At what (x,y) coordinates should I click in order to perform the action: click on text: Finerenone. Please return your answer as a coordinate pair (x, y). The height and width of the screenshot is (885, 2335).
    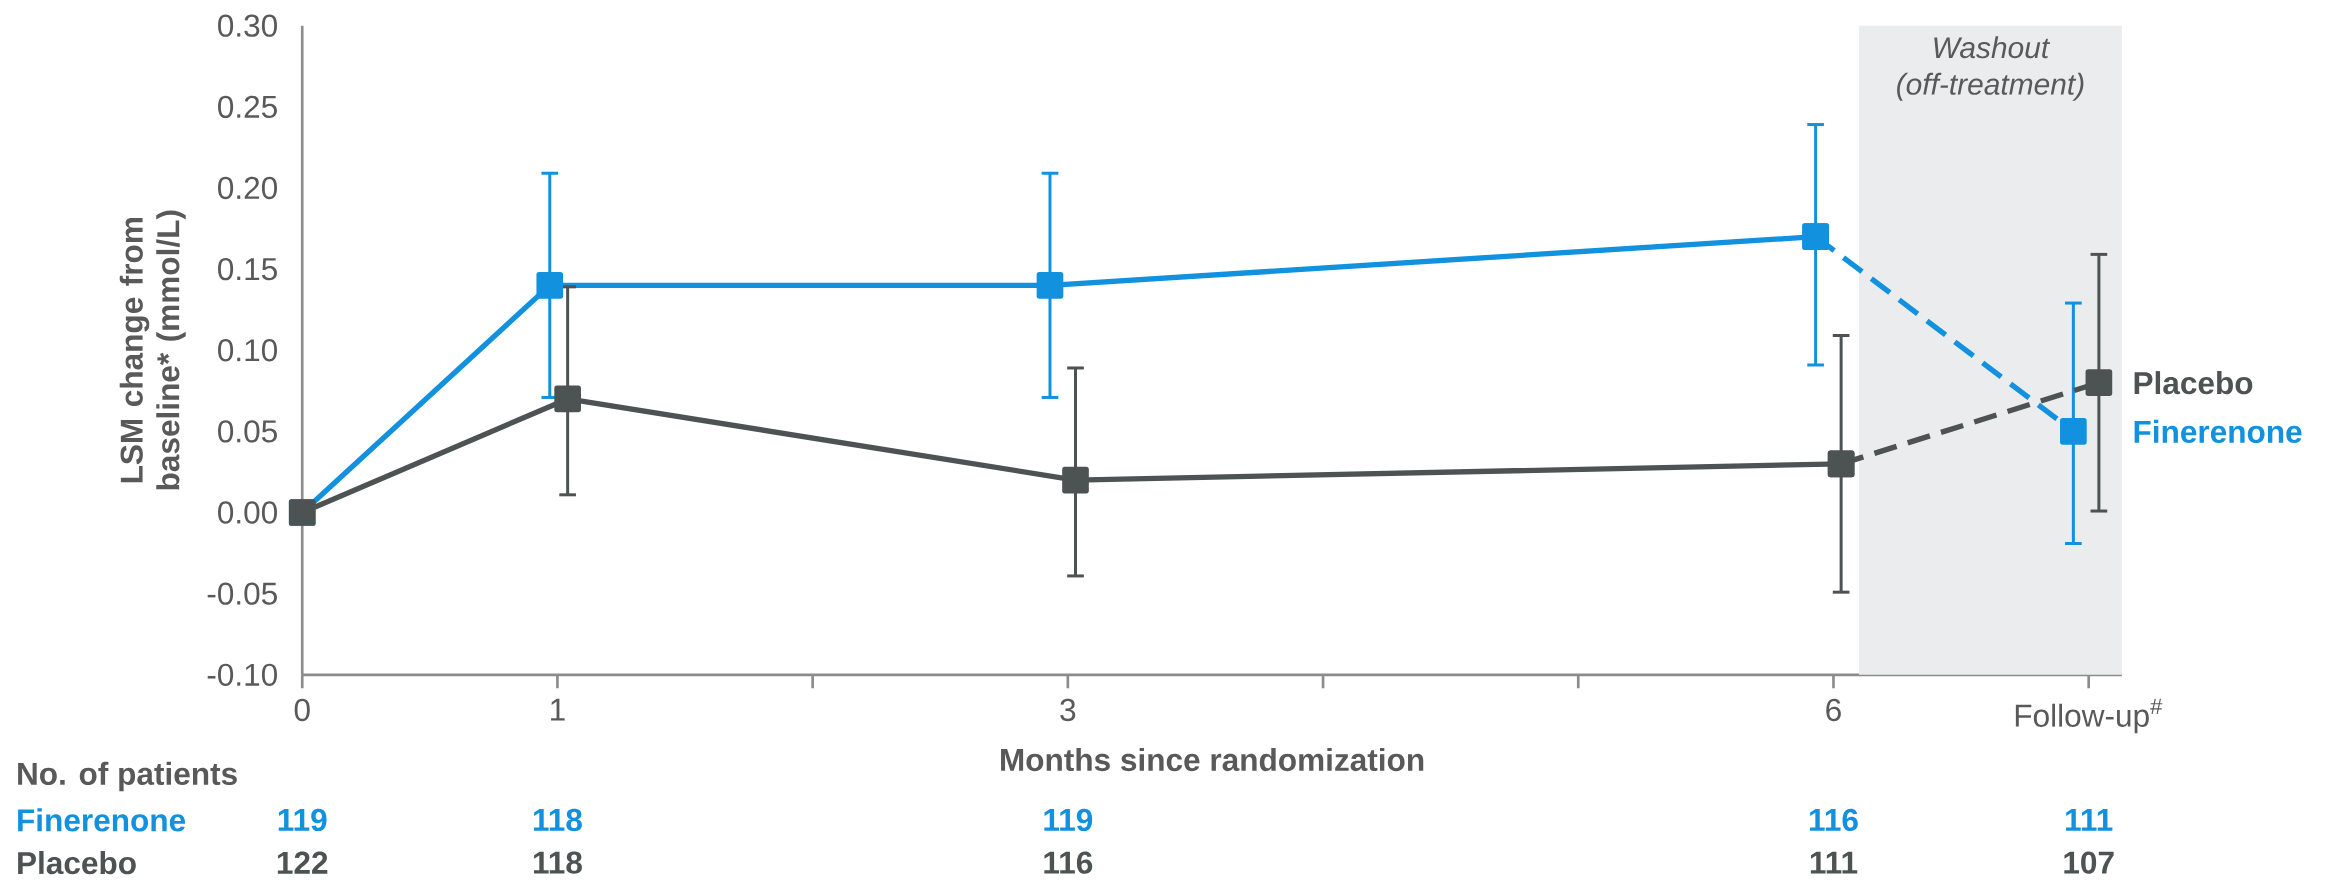
    Looking at the image, I should click on (102, 820).